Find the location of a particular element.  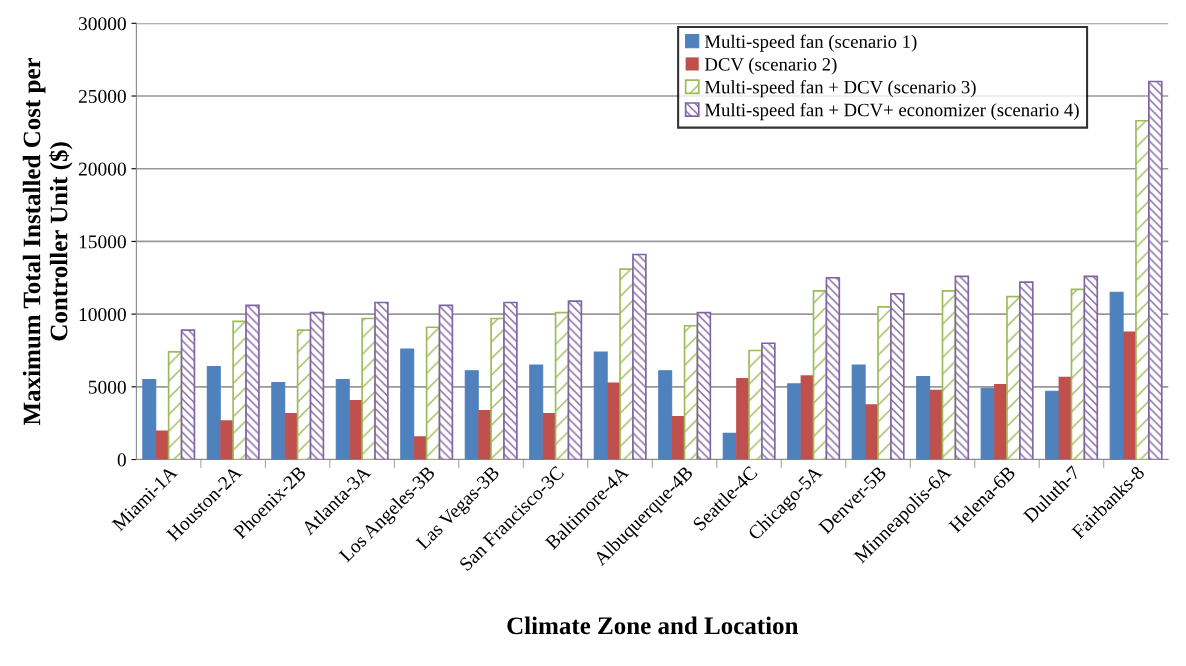

y-tick-label: 25000 is located at coordinates (102, 96).